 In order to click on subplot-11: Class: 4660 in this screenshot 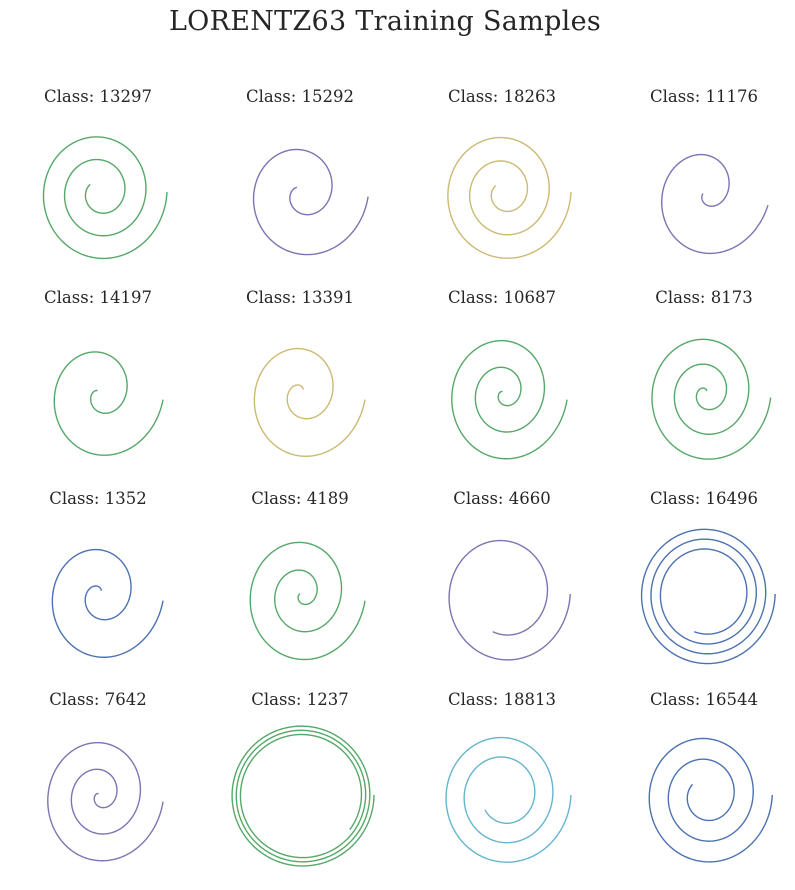, I will do `click(509, 575)`.